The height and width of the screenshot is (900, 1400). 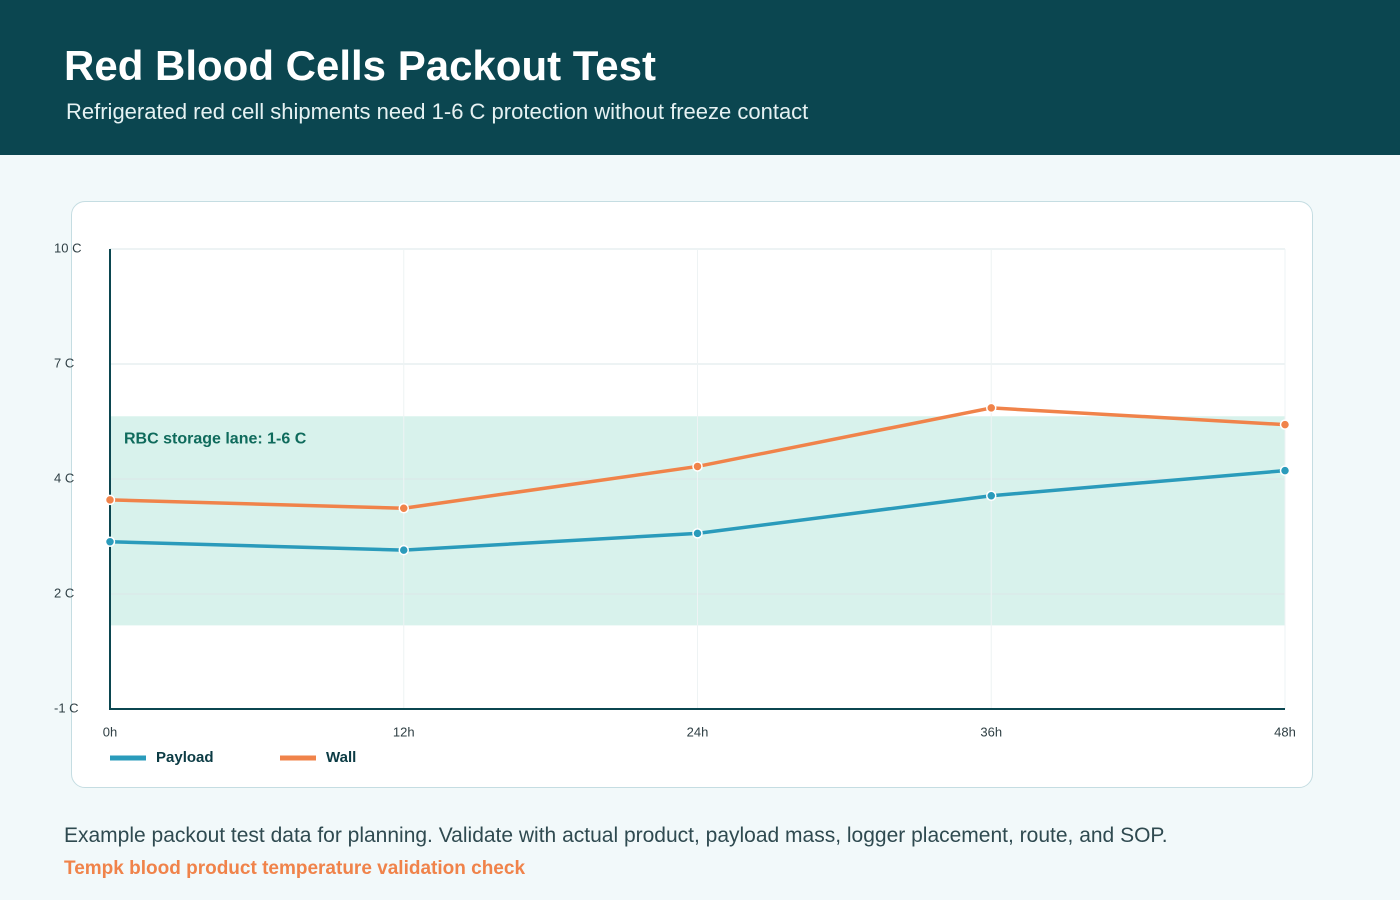 What do you see at coordinates (360, 65) in the screenshot?
I see `page-title: Red Blood Cells Packout Test` at bounding box center [360, 65].